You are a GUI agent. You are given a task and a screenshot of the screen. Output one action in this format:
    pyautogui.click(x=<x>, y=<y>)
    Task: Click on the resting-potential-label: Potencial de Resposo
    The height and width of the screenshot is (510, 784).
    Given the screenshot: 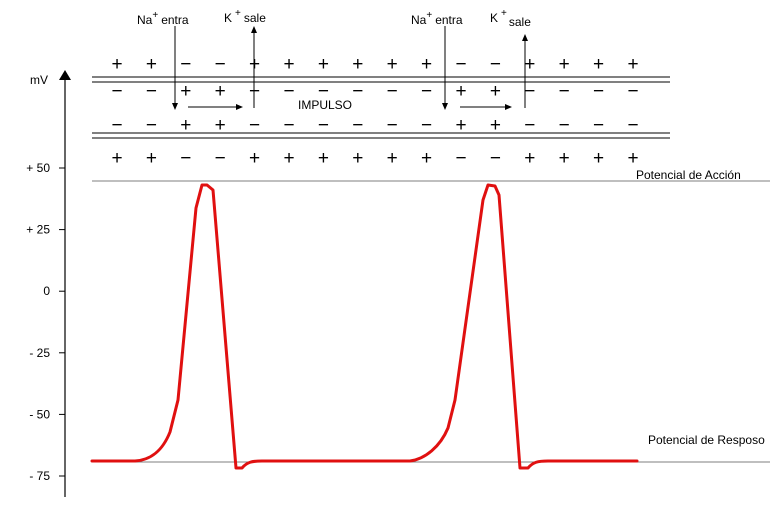 What is the action you would take?
    pyautogui.click(x=706, y=440)
    